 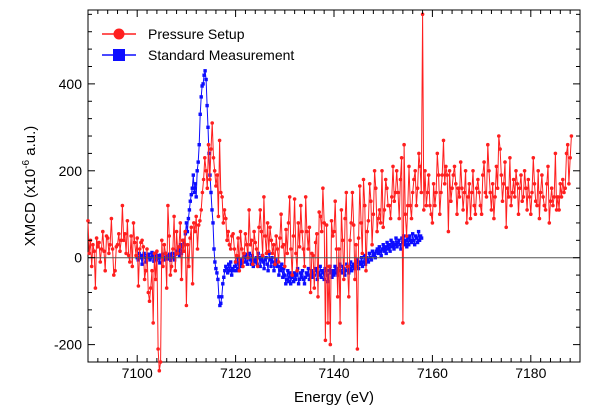 What do you see at coordinates (334, 397) in the screenshot?
I see `x-axis-label: Energy (eV)` at bounding box center [334, 397].